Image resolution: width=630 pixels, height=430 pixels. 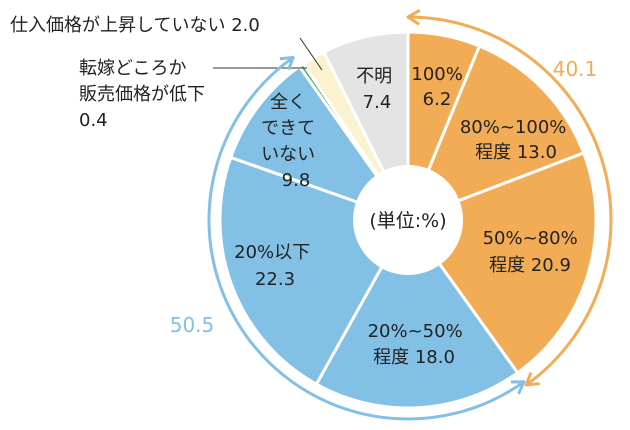 I want to click on slice-label-50-80: 50%~80% 程度 20.9, so click(x=533, y=252).